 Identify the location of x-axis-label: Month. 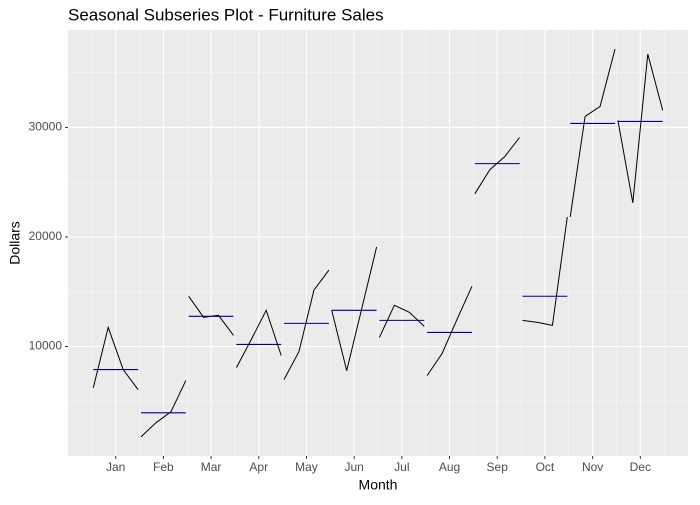
(378, 485).